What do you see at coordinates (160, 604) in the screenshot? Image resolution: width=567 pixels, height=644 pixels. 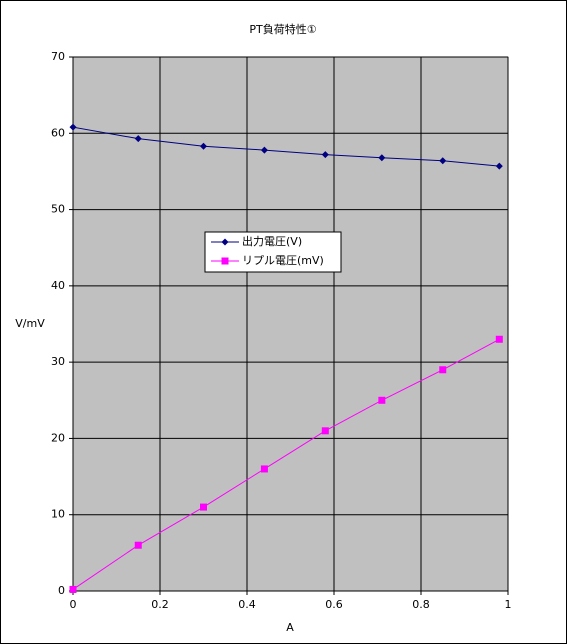 I see `x-tick-label: 0.2` at bounding box center [160, 604].